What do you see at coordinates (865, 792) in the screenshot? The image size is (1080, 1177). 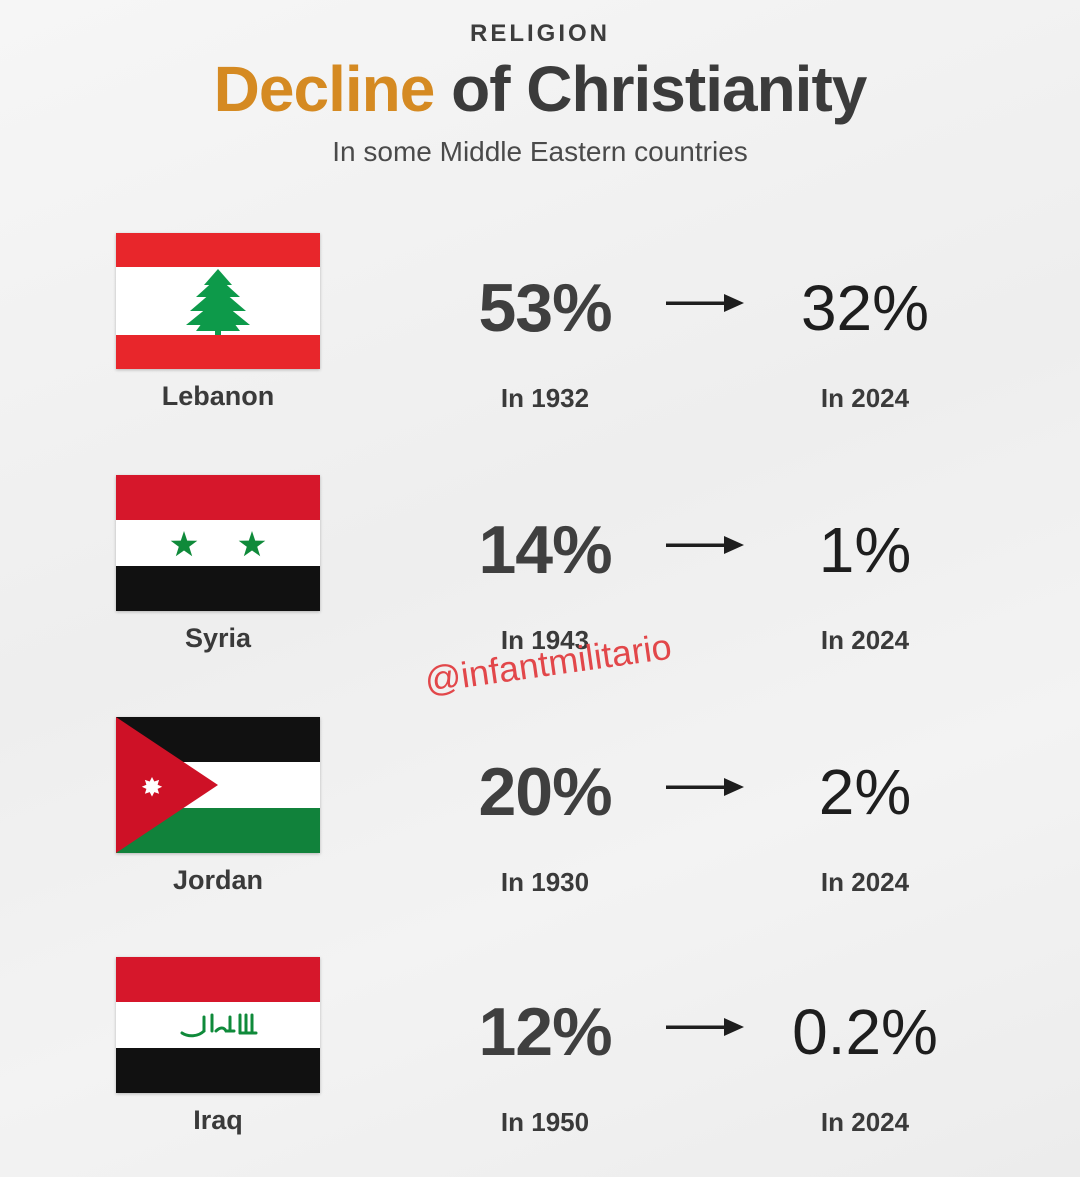 I see `new-percentage: 2%` at bounding box center [865, 792].